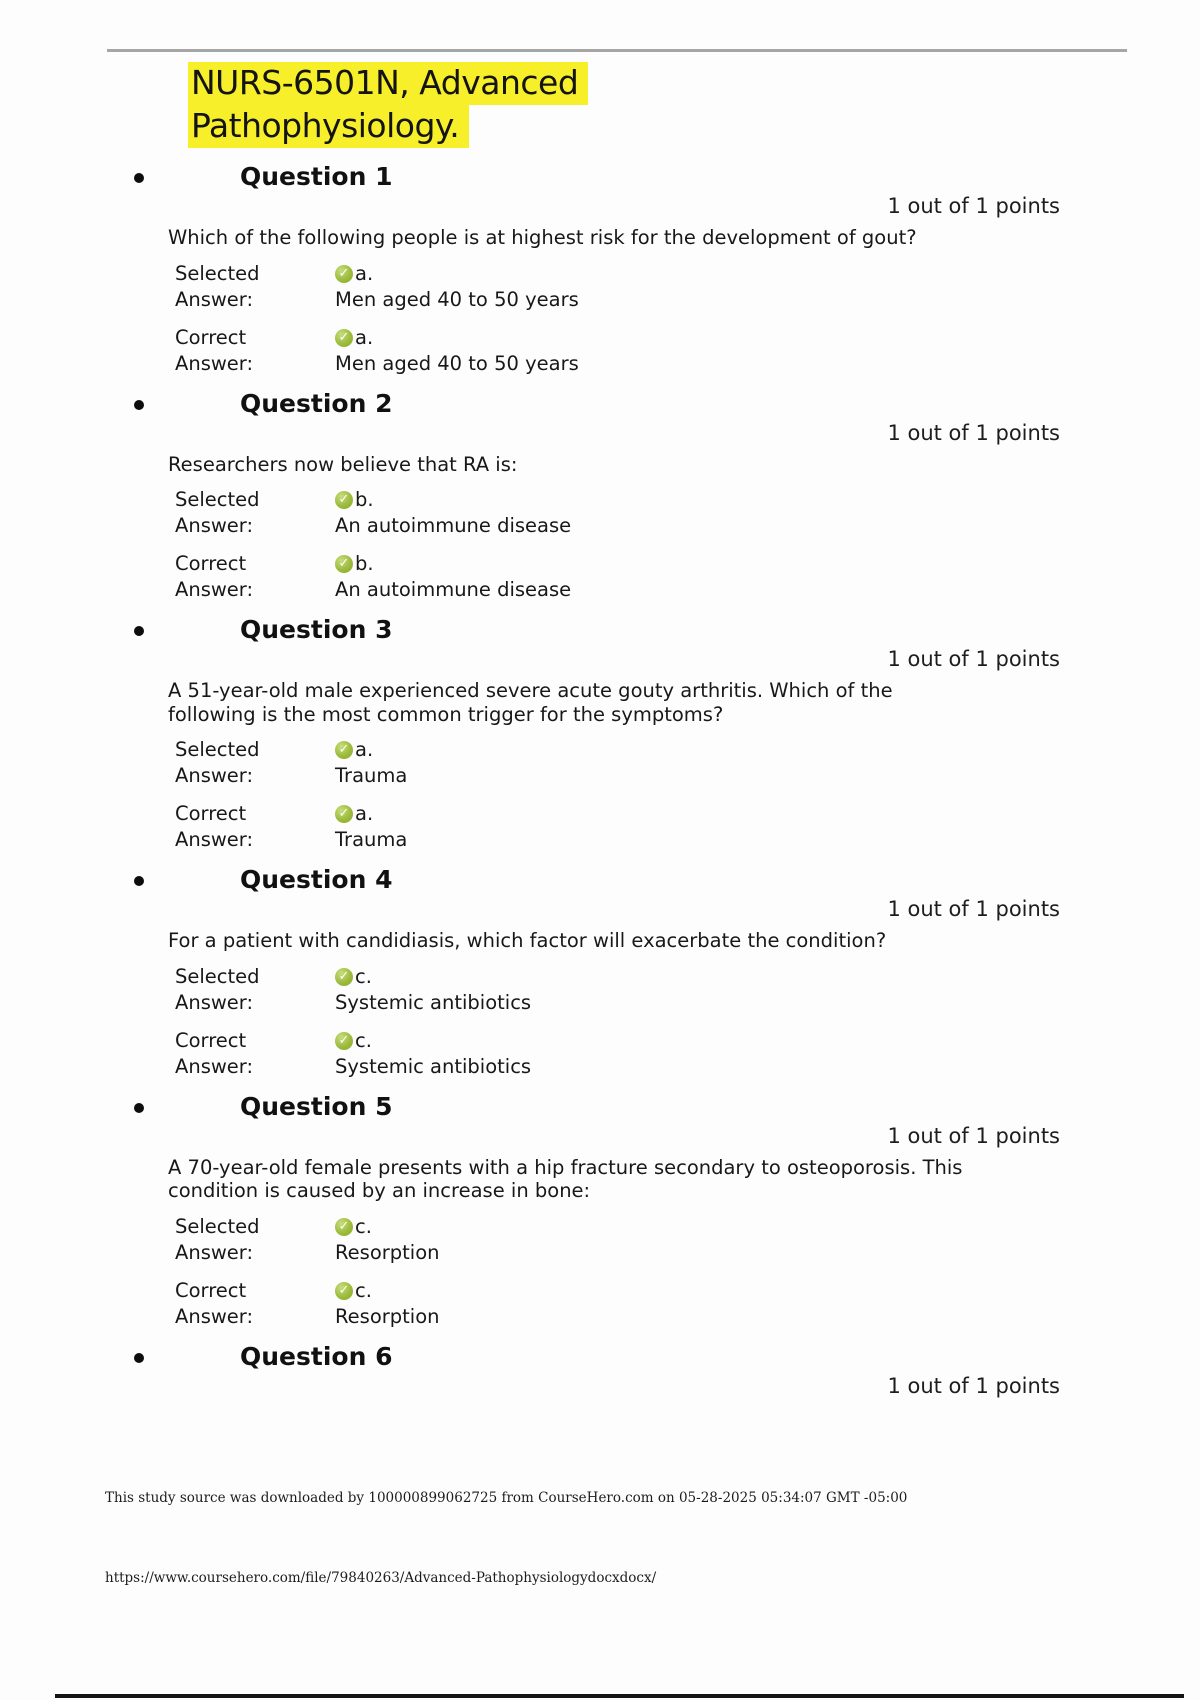 The image size is (1200, 1700). Describe the element at coordinates (453, 589) in the screenshot. I see `answer-text: An autoimmune disease` at that location.